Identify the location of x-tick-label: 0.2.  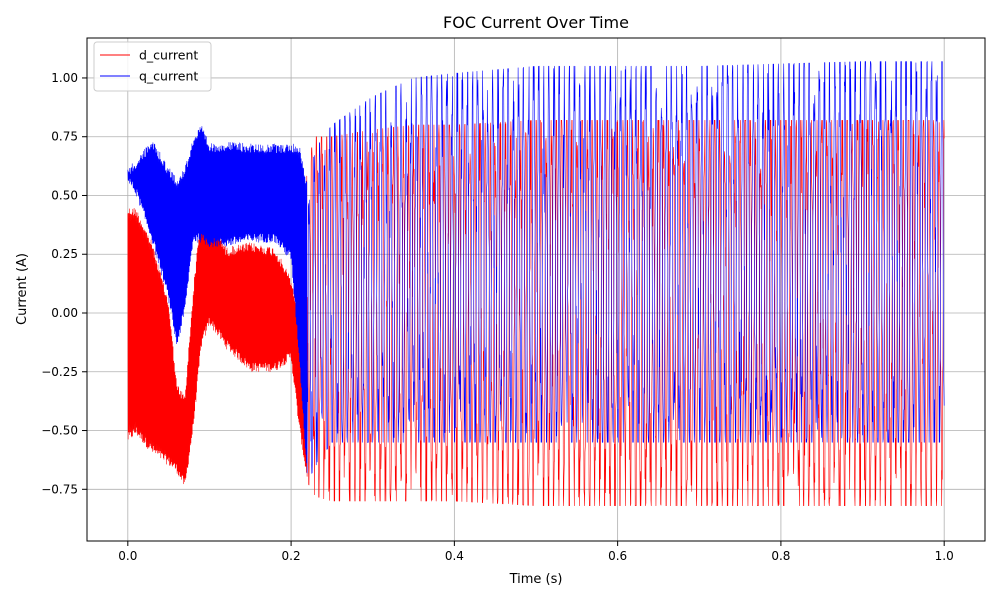
(291, 556).